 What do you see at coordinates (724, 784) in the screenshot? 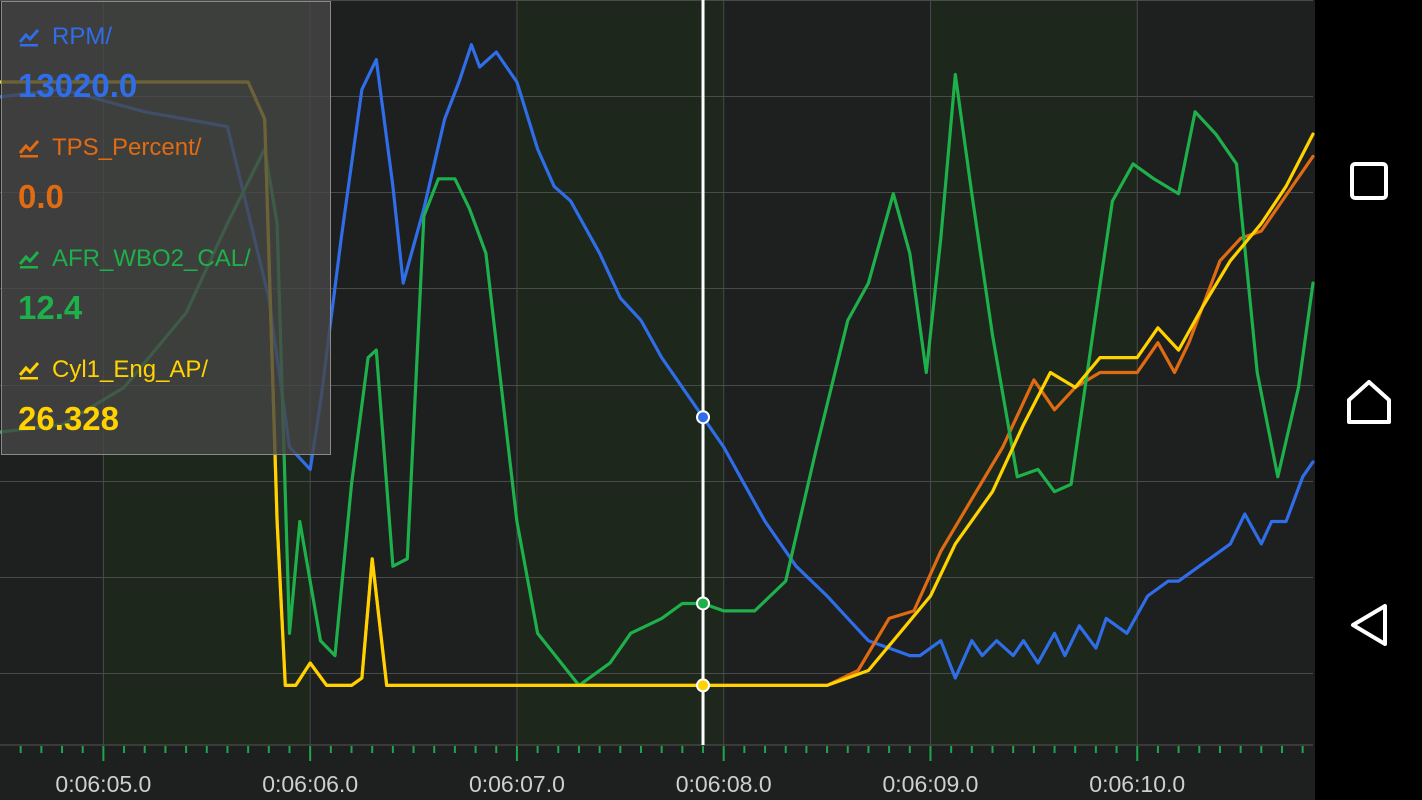
I see `x-tick-label: 0:06:08.0` at bounding box center [724, 784].